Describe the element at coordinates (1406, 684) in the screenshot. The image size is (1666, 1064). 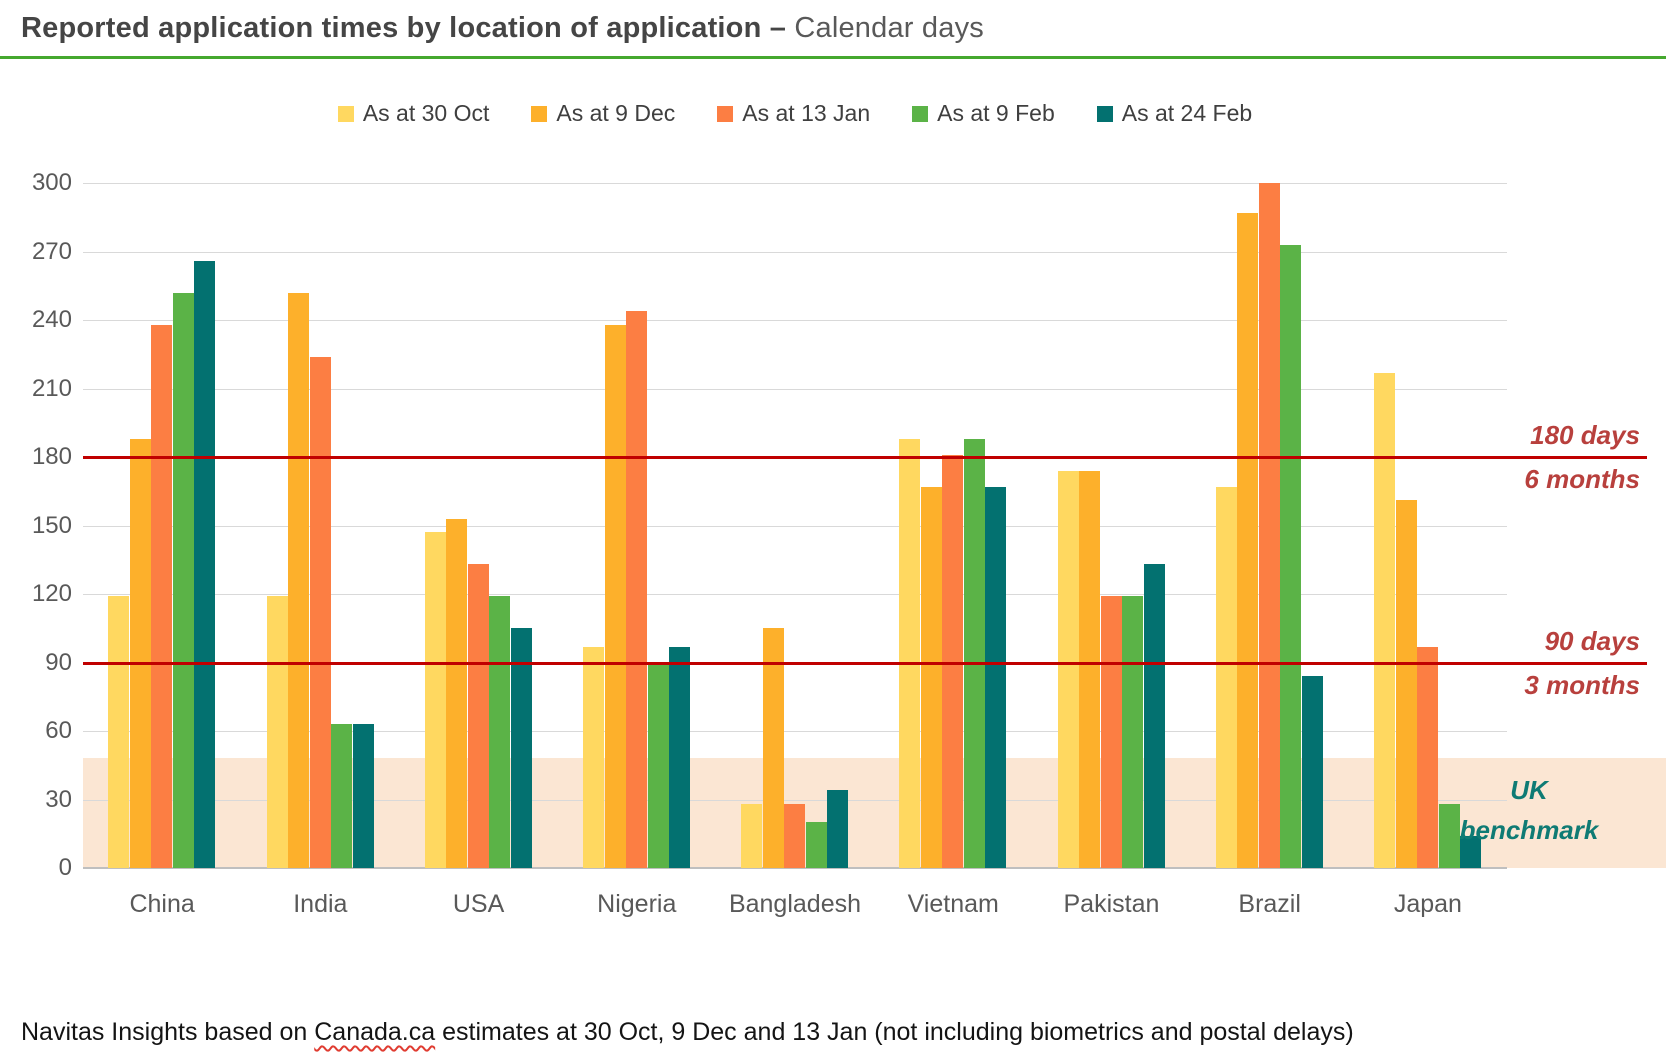
I see `bar-japan-as-at-9-dec` at that location.